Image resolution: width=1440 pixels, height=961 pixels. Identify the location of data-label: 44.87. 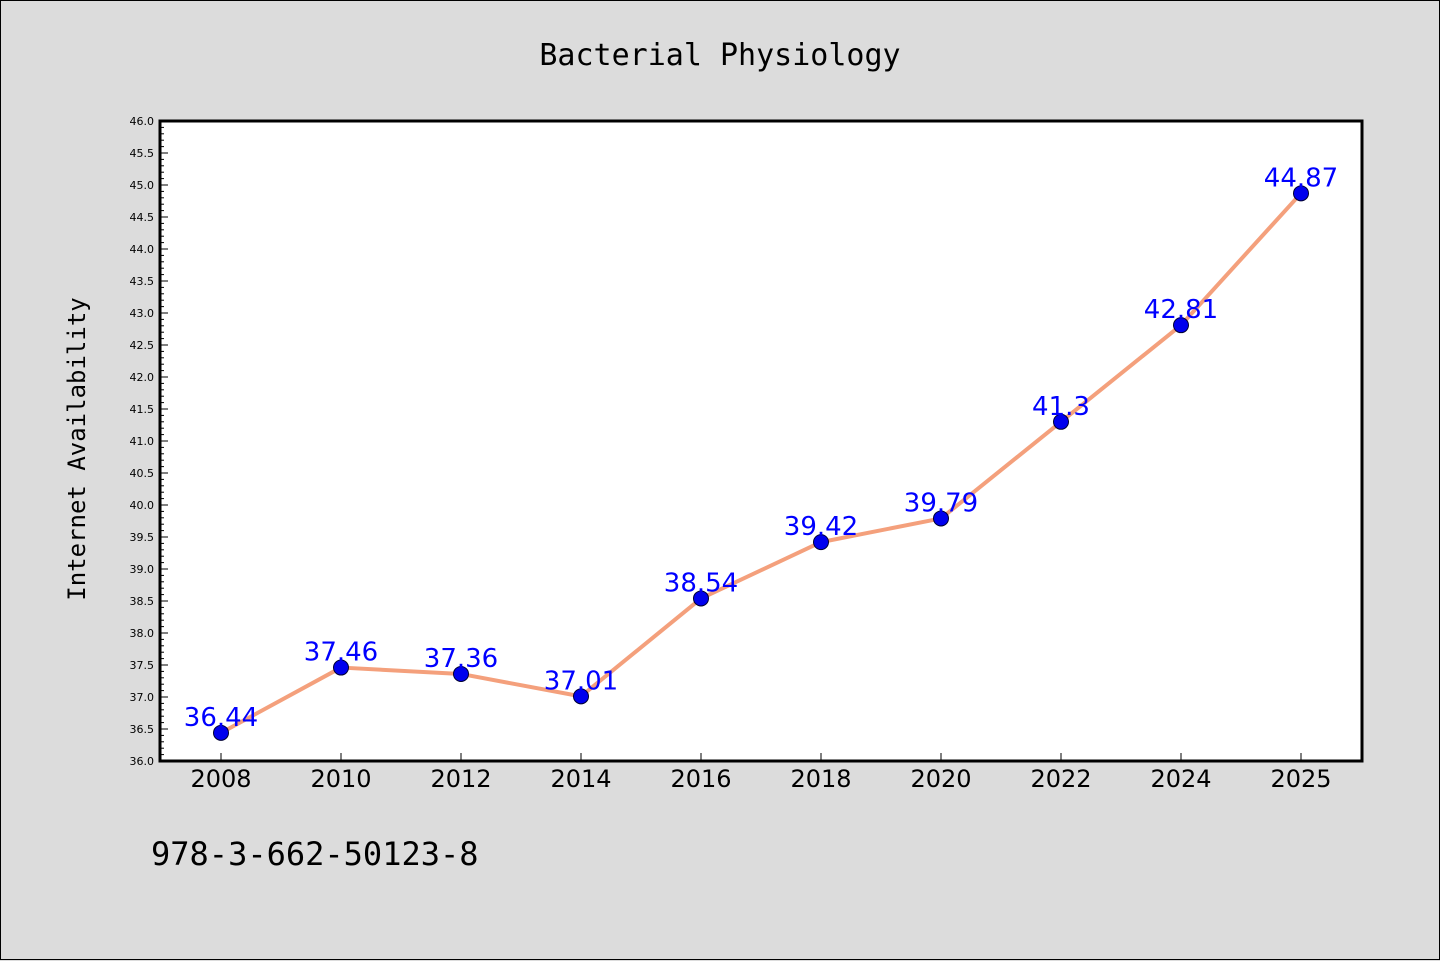
(1301, 178).